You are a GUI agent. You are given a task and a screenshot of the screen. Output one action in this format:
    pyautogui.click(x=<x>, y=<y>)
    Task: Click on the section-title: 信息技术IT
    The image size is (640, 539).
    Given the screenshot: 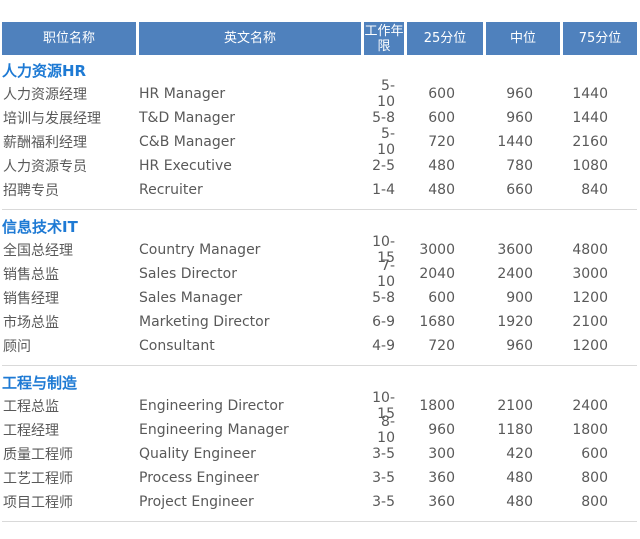 What is the action you would take?
    pyautogui.click(x=40, y=227)
    